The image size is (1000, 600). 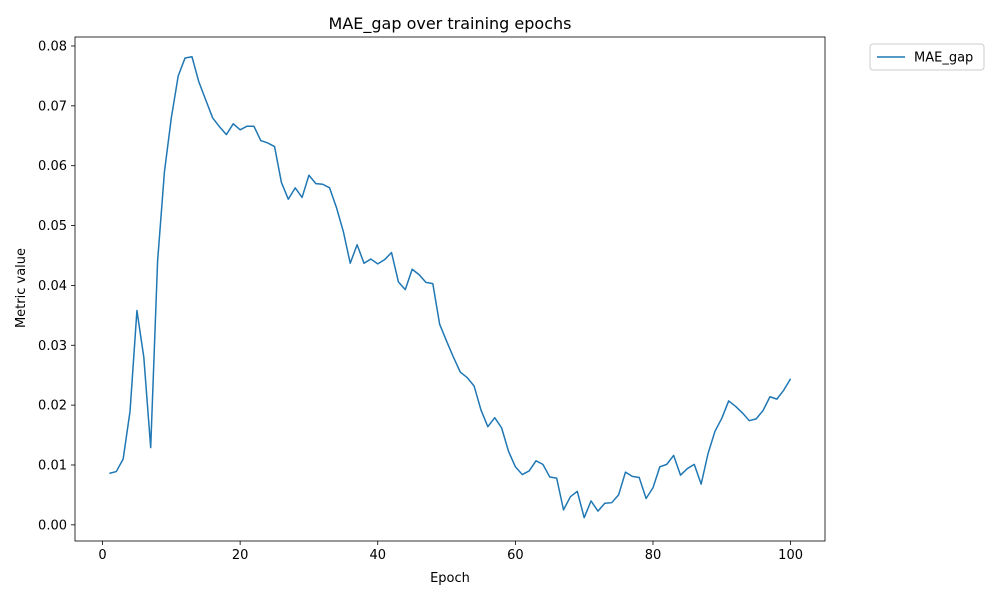 What do you see at coordinates (52, 106) in the screenshot?
I see `y-tick-label: 0.07` at bounding box center [52, 106].